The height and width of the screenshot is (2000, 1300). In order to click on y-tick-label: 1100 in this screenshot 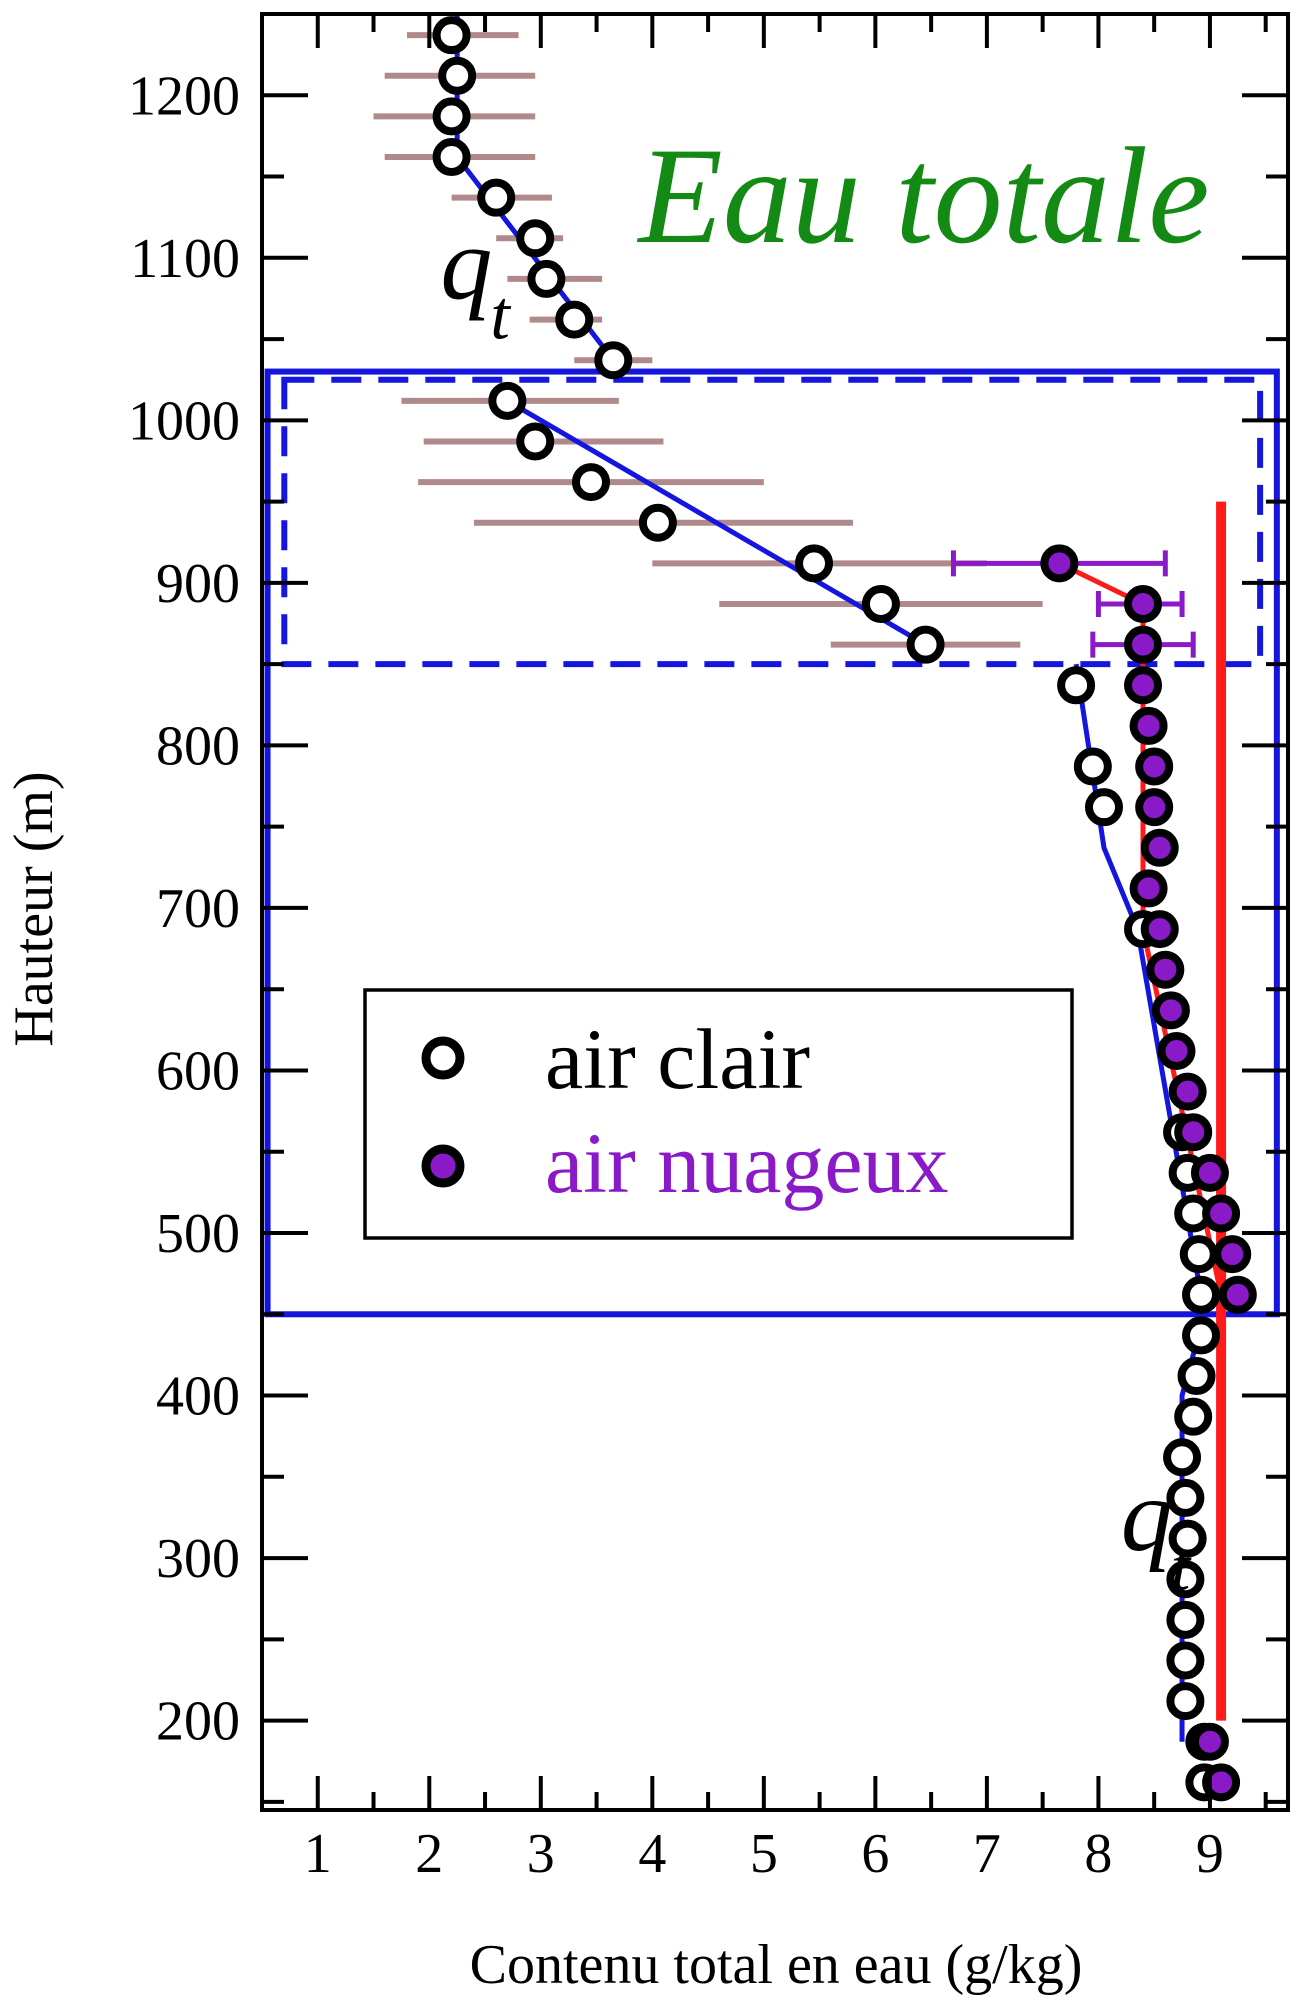, I will do `click(185, 259)`.